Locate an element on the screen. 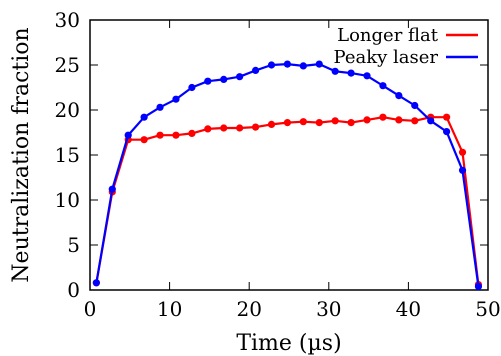  x-tick-label: 30 is located at coordinates (328, 309).